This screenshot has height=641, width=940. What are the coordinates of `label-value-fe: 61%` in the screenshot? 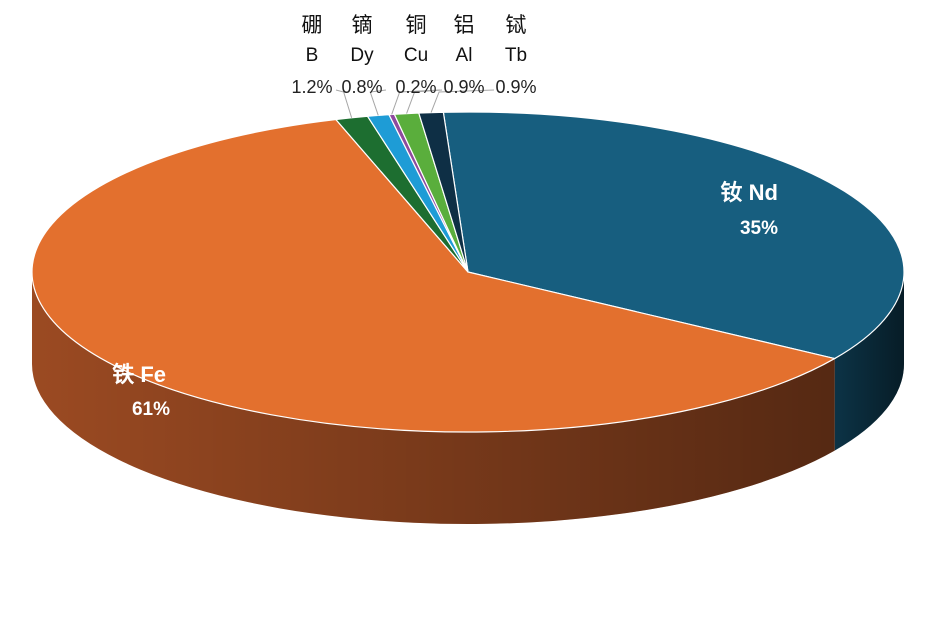 It's located at (151, 409).